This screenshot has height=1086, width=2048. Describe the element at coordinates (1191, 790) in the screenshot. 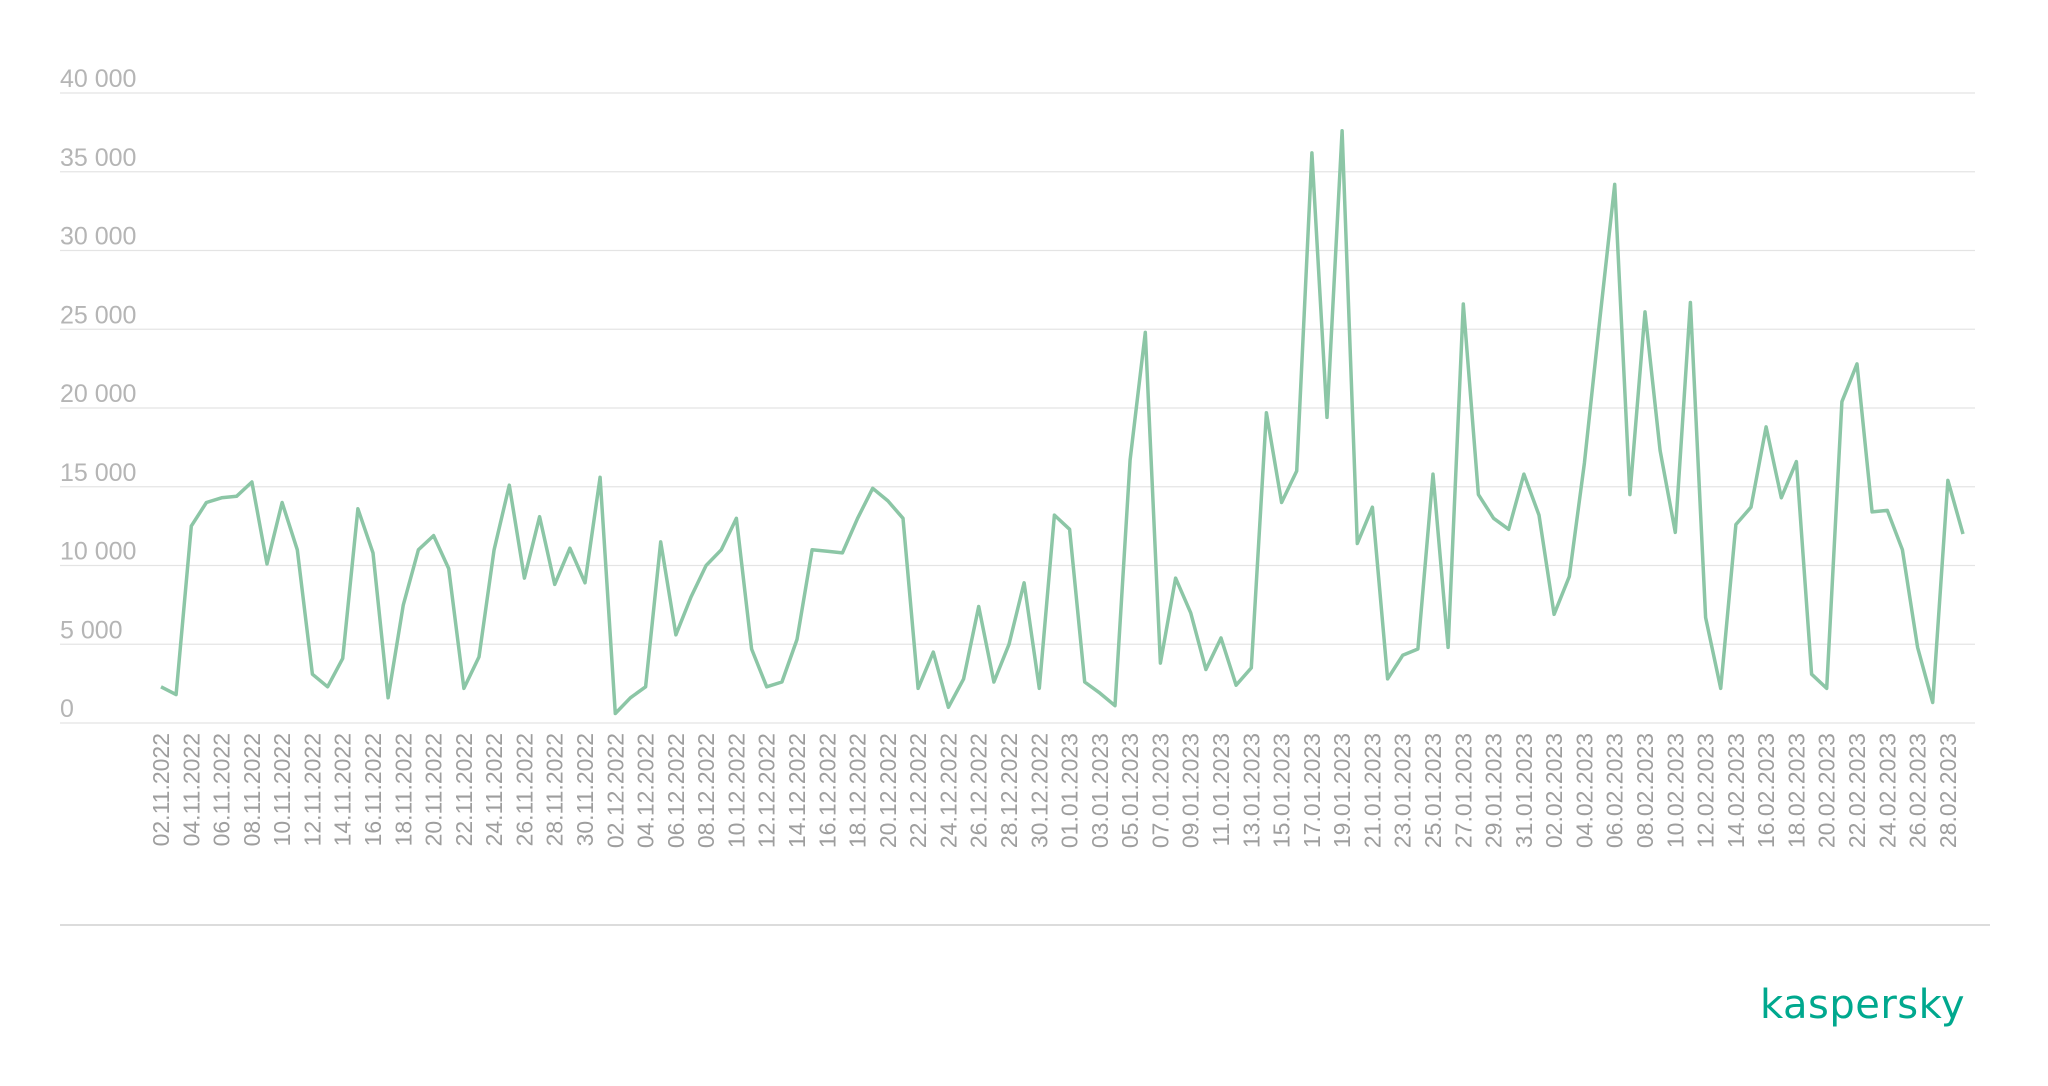

I see `x-tick-label: 09.01.2023` at that location.